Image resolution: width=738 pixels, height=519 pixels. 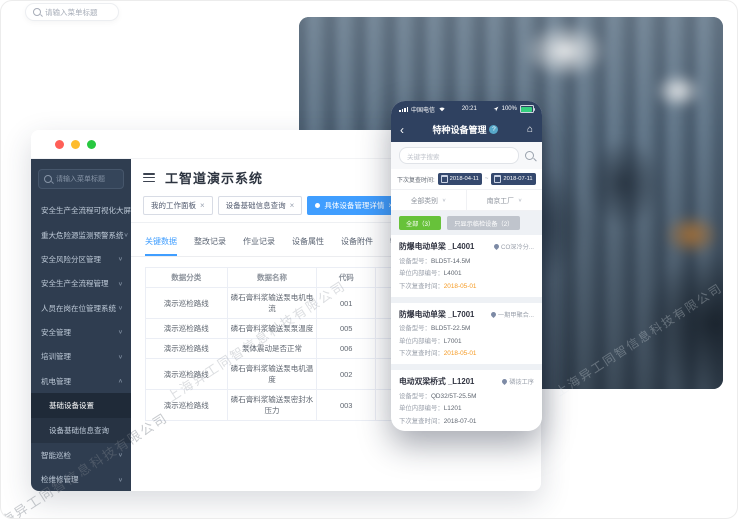 I want to click on sidebar-item-risk-zone: 安全风险分区管理 ∨, so click(x=81, y=259).